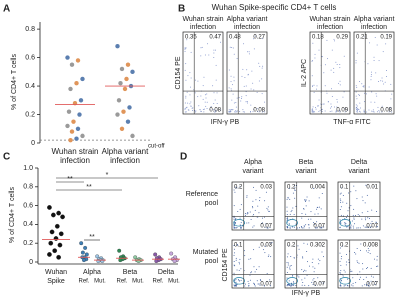 The width and height of the screenshot is (400, 298). I want to click on y-axis-label: IL-2 APC, so click(304, 73).